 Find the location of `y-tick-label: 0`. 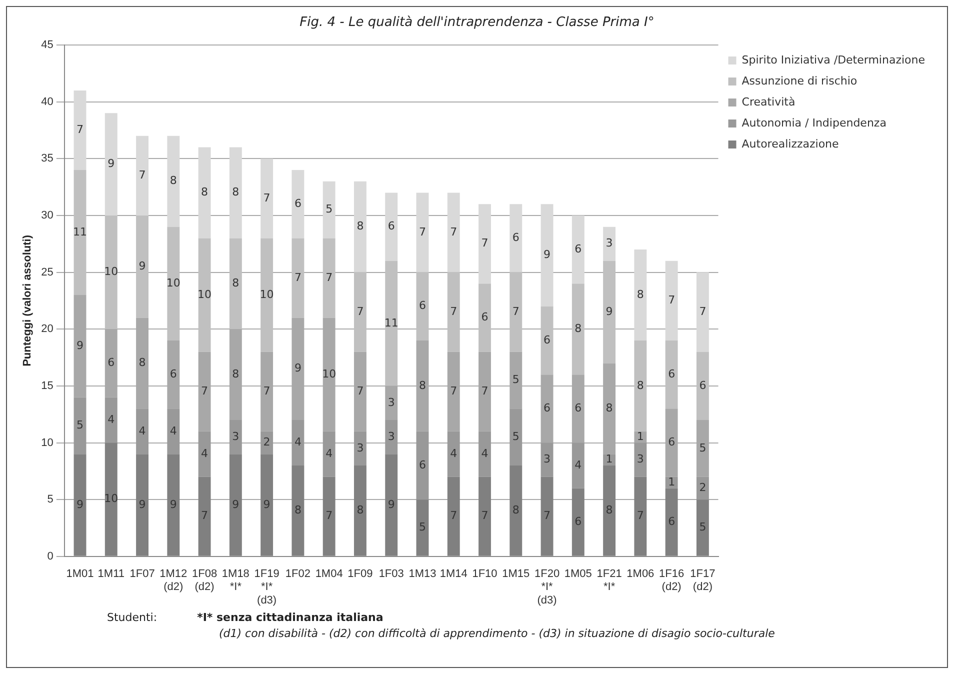

y-tick-label: 0 is located at coordinates (50, 556).